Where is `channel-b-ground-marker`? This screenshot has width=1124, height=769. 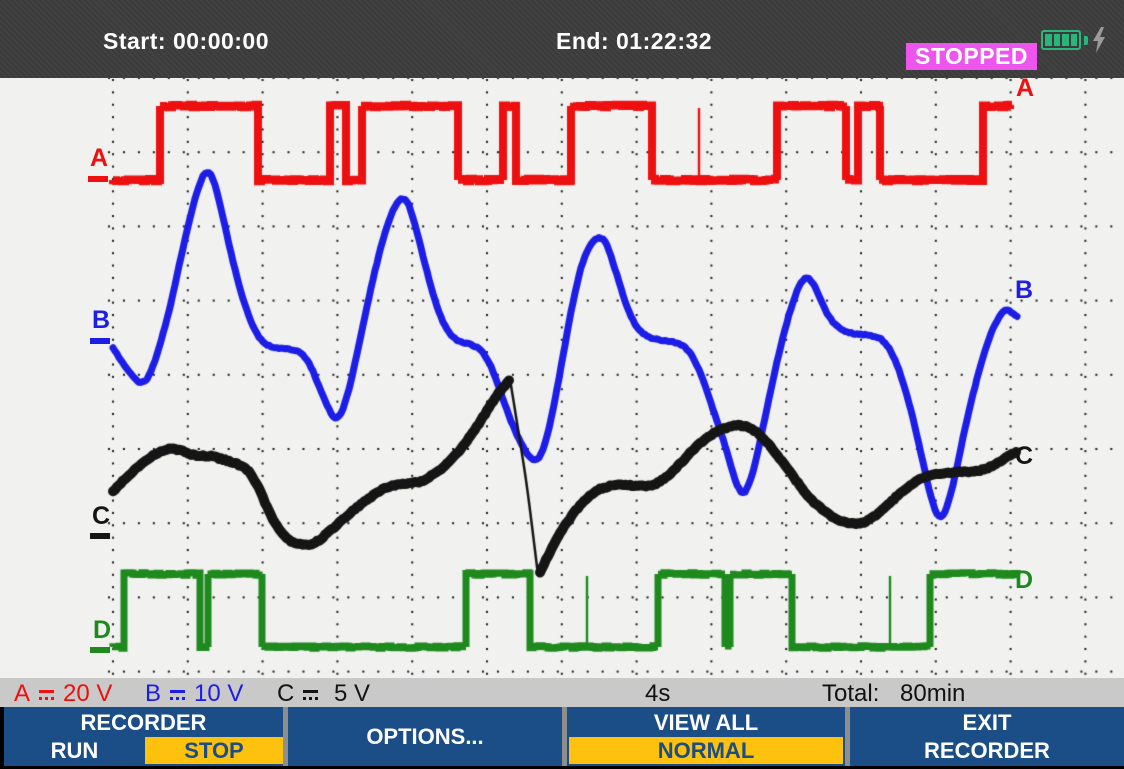 channel-b-ground-marker is located at coordinates (100, 341).